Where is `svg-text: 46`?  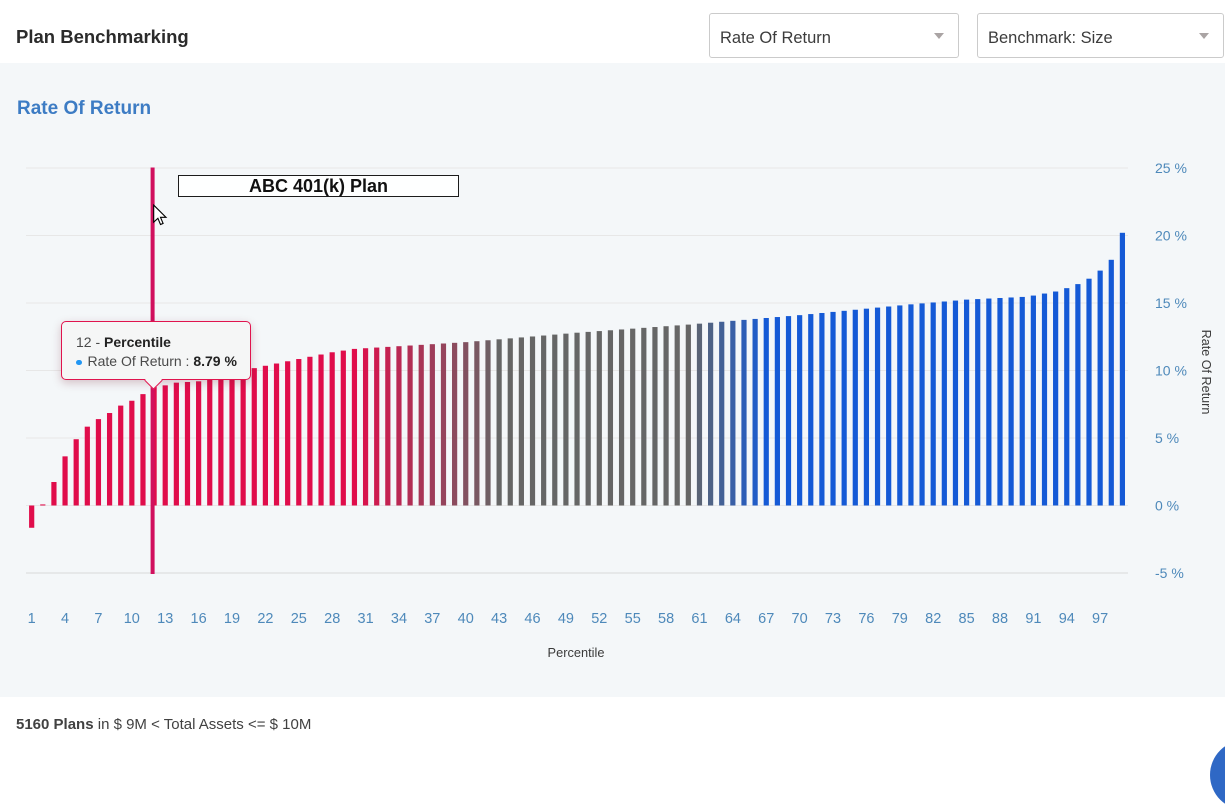 svg-text: 46 is located at coordinates (532, 619).